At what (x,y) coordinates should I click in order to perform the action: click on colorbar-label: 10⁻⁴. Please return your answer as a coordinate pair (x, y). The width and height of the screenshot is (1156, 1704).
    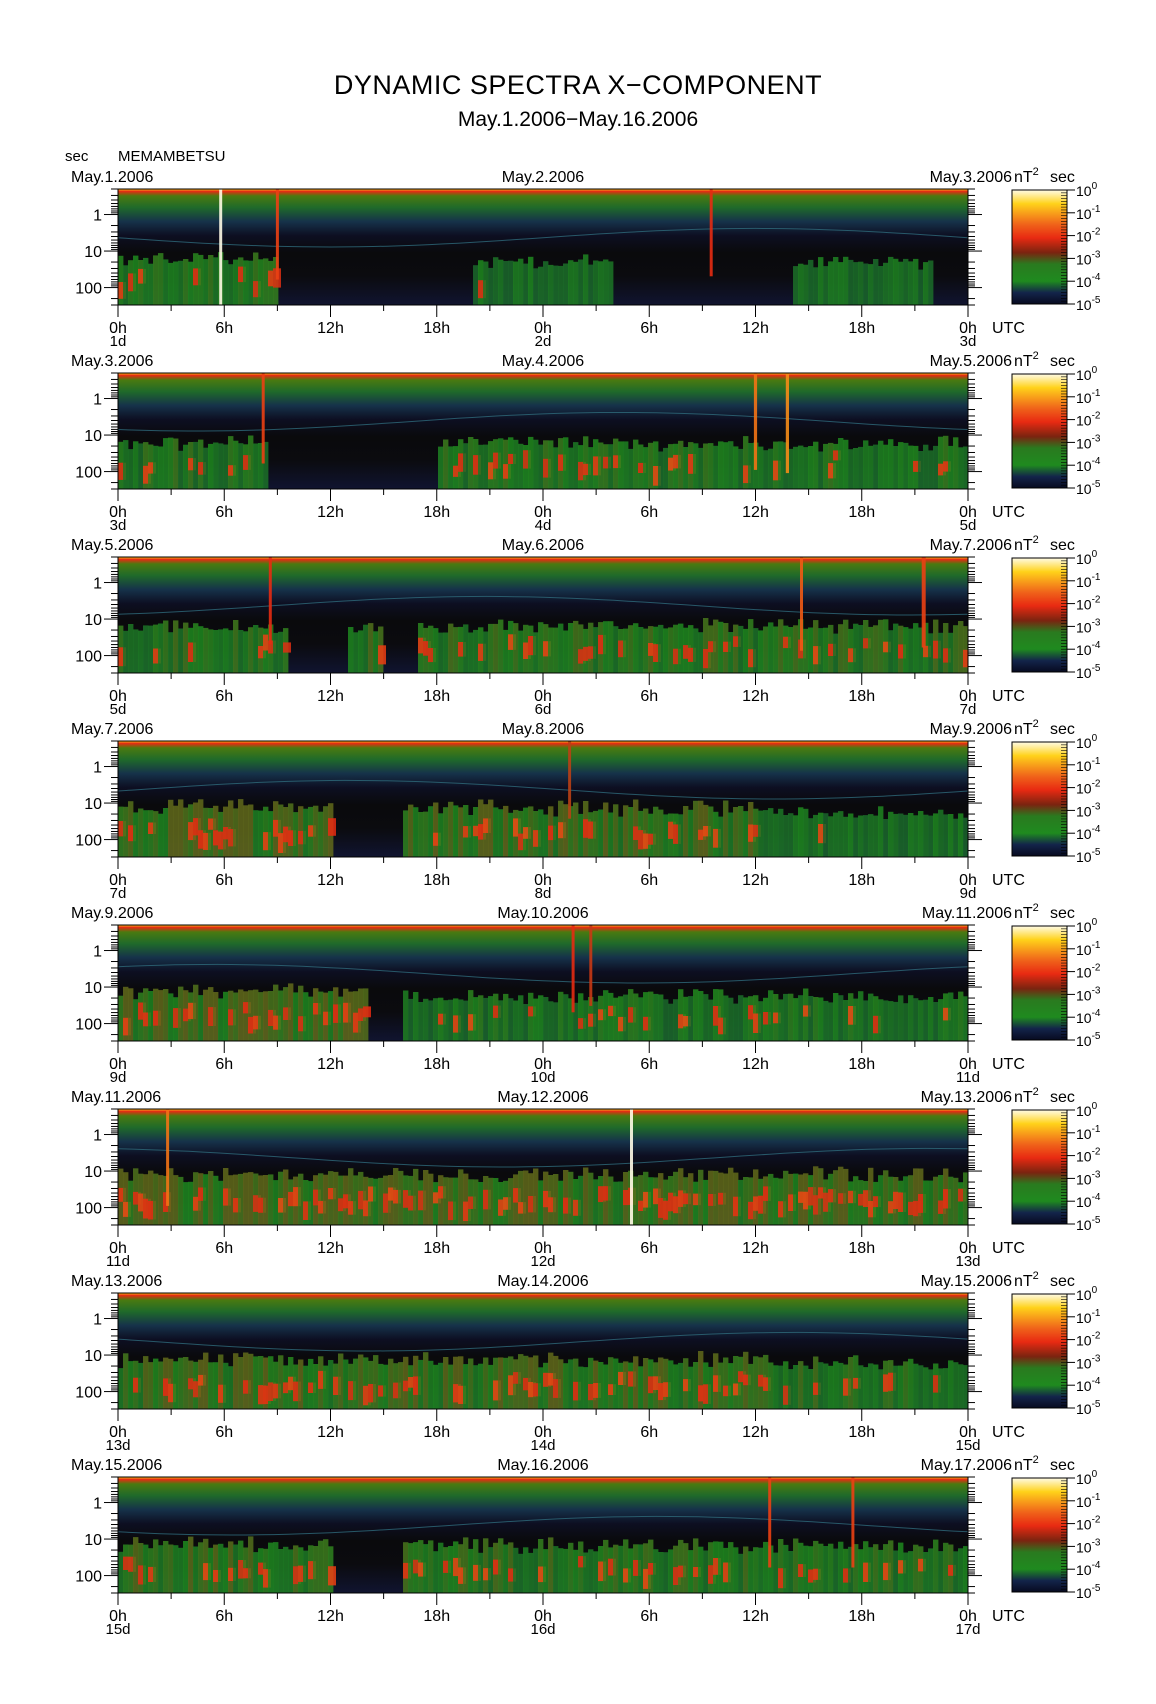
    Looking at the image, I should click on (1088, 649).